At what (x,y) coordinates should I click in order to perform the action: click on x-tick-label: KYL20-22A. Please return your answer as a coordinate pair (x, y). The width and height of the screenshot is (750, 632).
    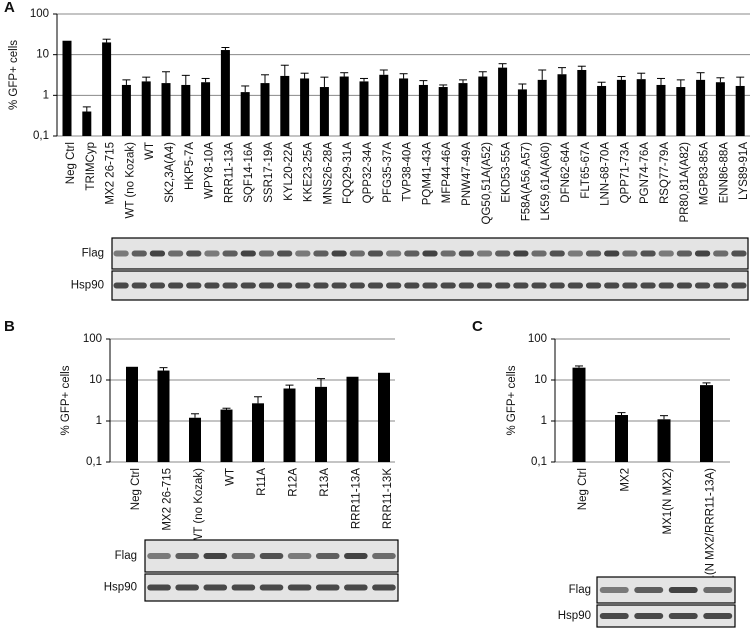
    Looking at the image, I should click on (289, 171).